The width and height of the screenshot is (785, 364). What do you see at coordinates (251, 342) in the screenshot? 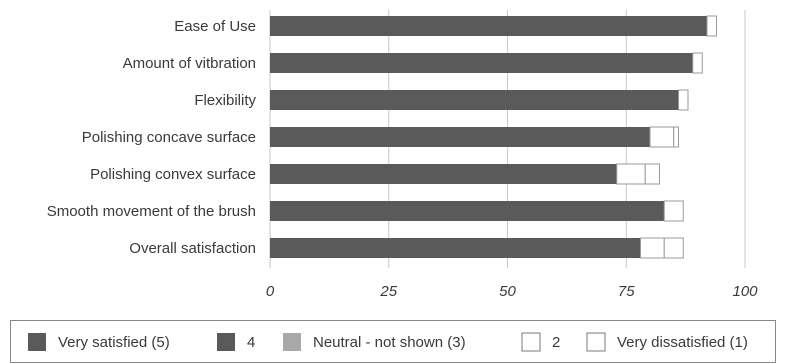
I see `legend-label-1: 4` at bounding box center [251, 342].